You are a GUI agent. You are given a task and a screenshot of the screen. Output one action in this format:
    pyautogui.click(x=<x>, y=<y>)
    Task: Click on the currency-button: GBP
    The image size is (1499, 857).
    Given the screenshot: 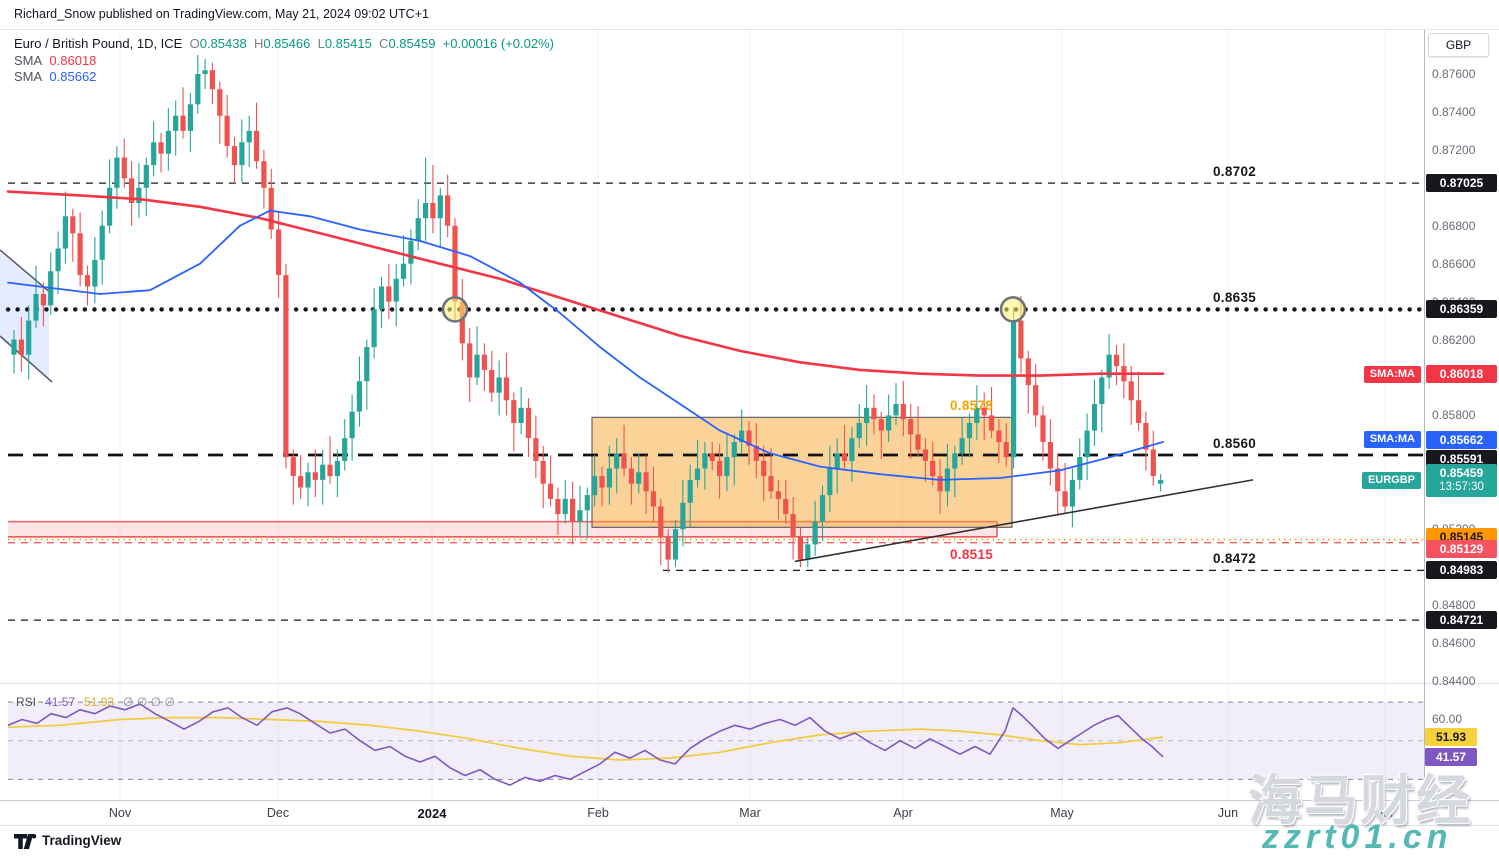 What is the action you would take?
    pyautogui.click(x=1458, y=45)
    